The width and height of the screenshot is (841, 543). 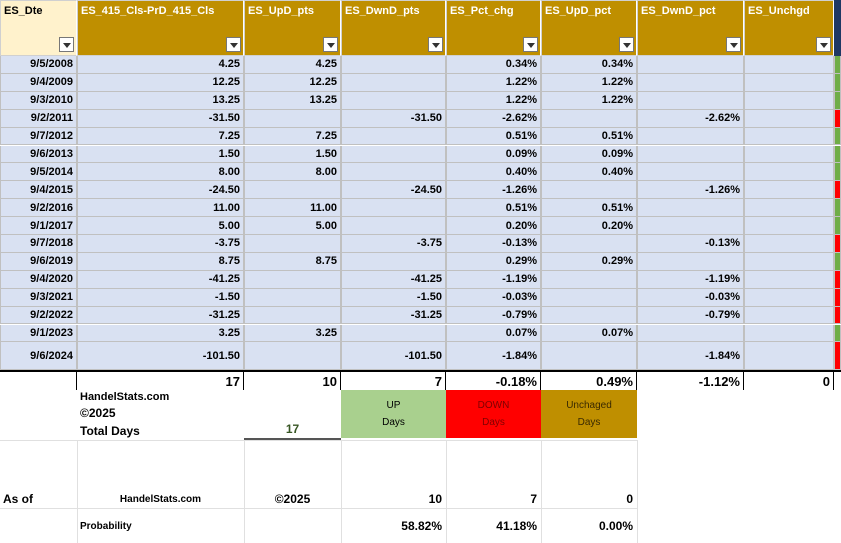 What do you see at coordinates (292, 380) in the screenshot?
I see `total-cell: 10` at bounding box center [292, 380].